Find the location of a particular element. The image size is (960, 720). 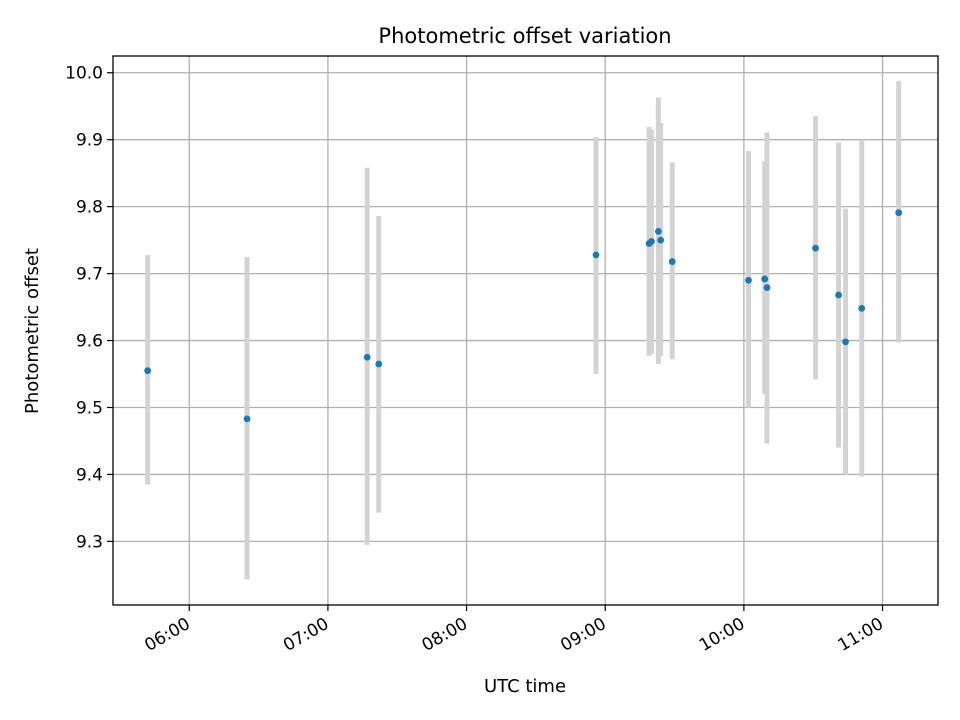

y-tick-label: 9.9 is located at coordinates (89, 141).